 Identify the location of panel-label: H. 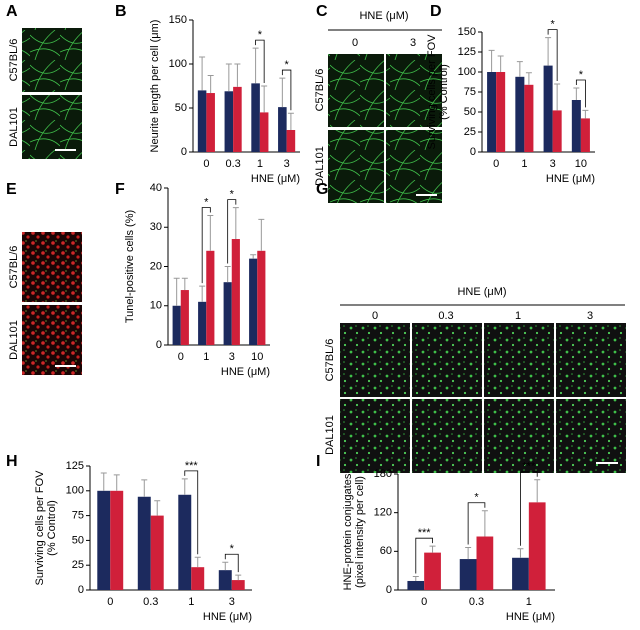
(12, 461).